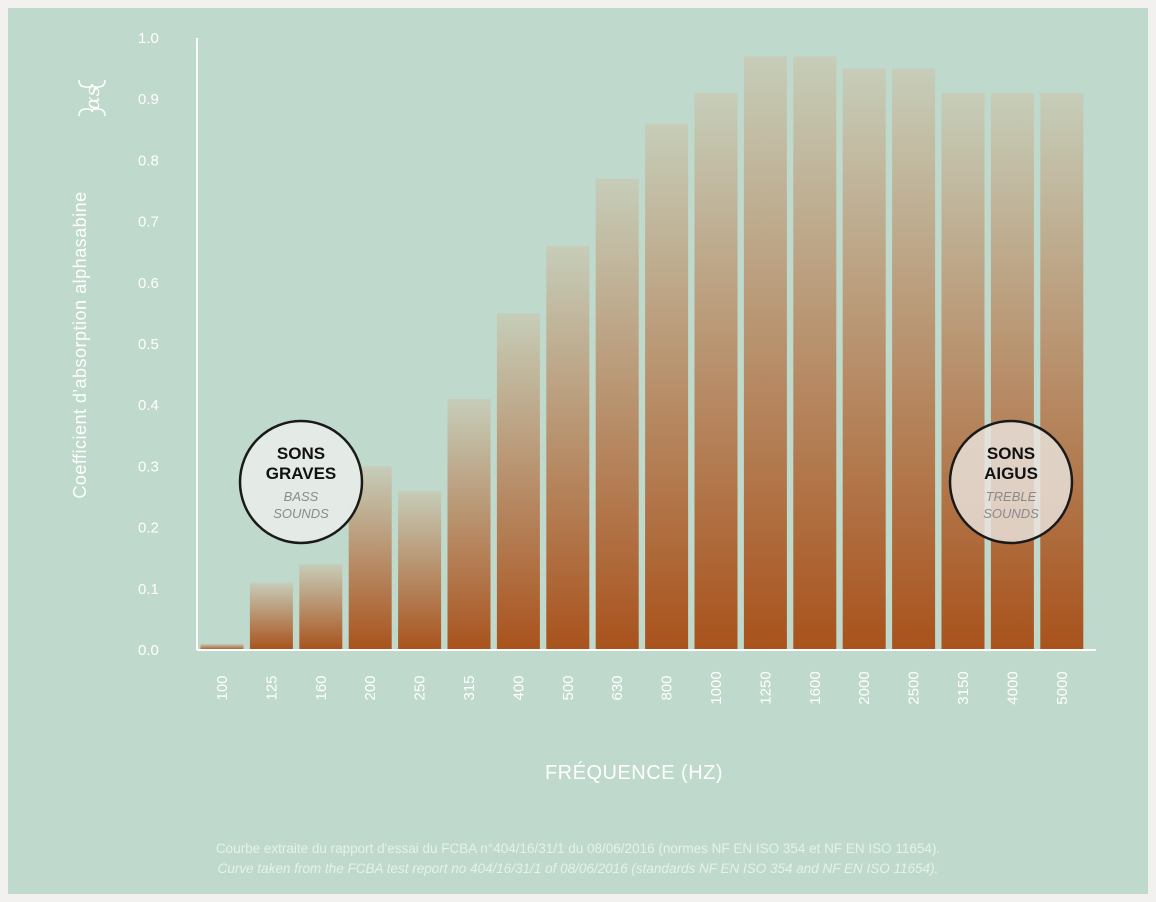  Describe the element at coordinates (469, 687) in the screenshot. I see `x-tick-label-315: 315` at that location.